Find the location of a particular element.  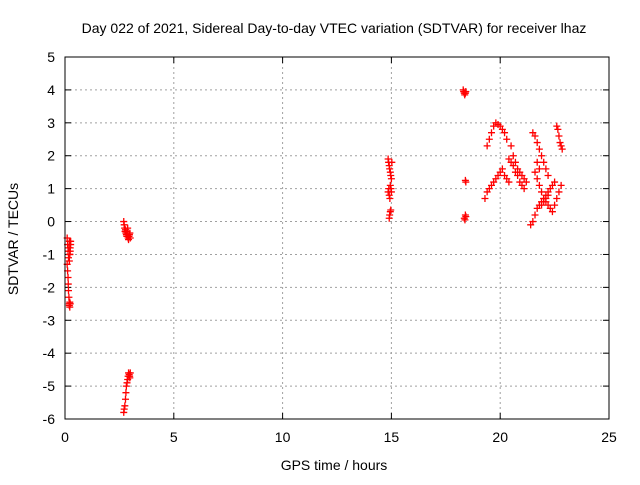

y-axis-label: SDTVAR / TECUs is located at coordinates (13, 239).